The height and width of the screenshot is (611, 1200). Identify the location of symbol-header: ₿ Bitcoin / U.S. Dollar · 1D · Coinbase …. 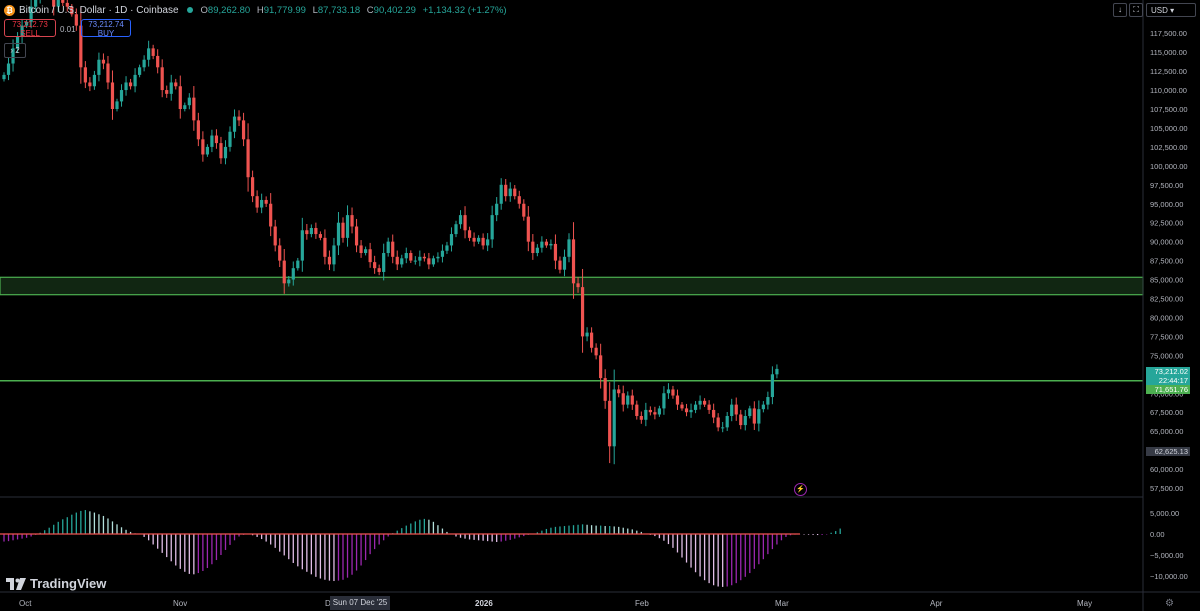
(257, 10).